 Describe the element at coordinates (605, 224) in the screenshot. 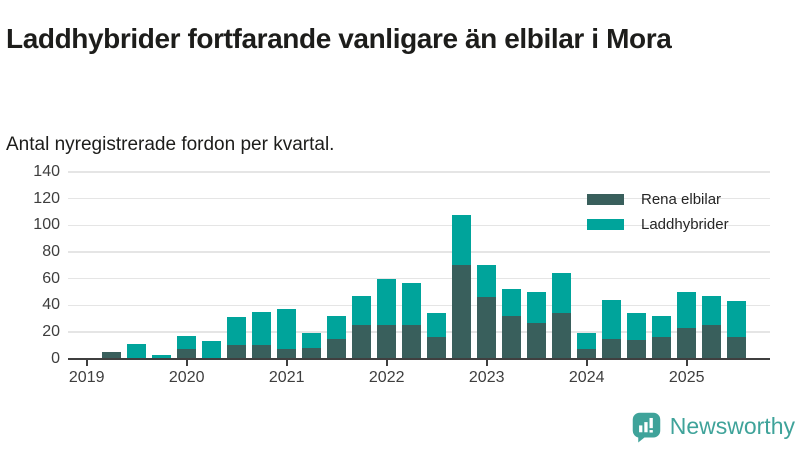

I see `legend-swatch-laddhybrider` at that location.